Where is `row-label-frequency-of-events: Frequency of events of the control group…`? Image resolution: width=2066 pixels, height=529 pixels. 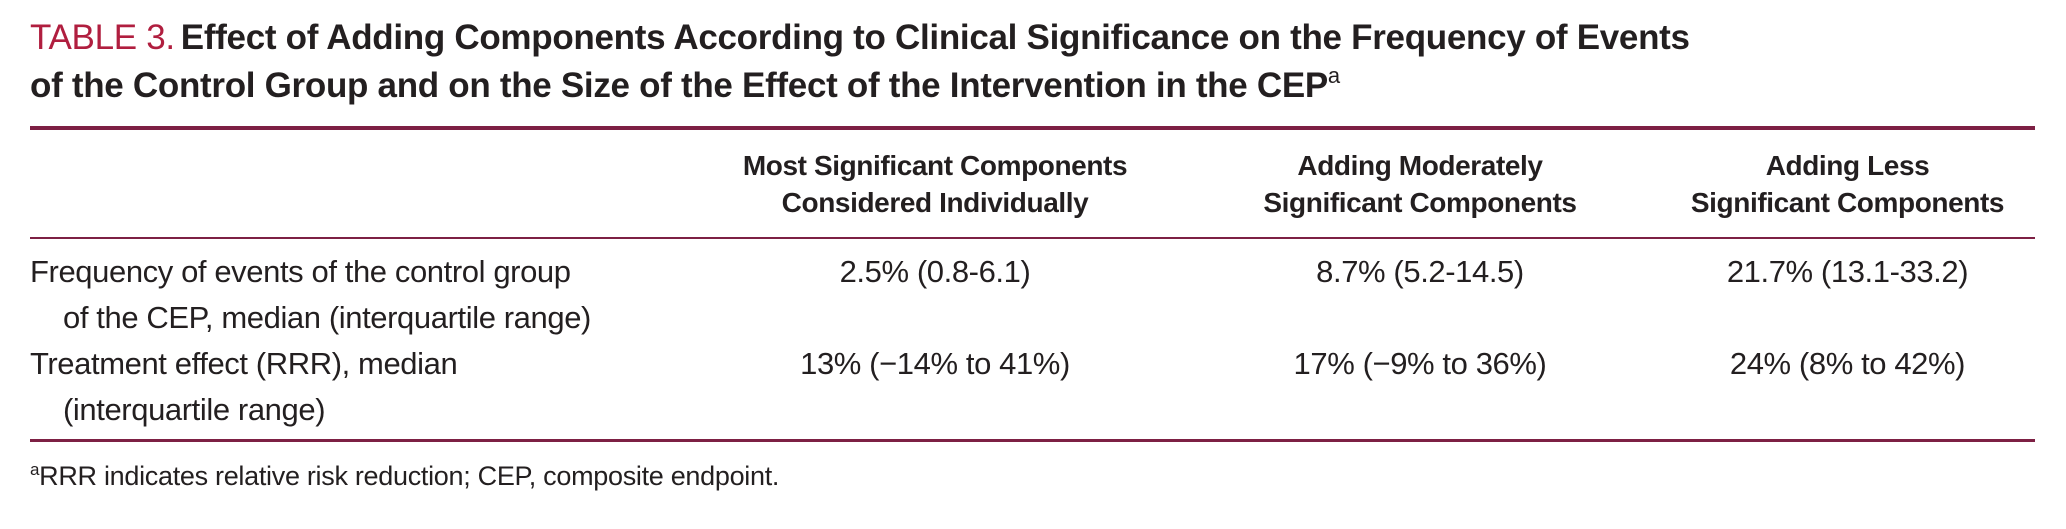 row-label-frequency-of-events: Frequency of events of the control group… is located at coordinates (360, 295).